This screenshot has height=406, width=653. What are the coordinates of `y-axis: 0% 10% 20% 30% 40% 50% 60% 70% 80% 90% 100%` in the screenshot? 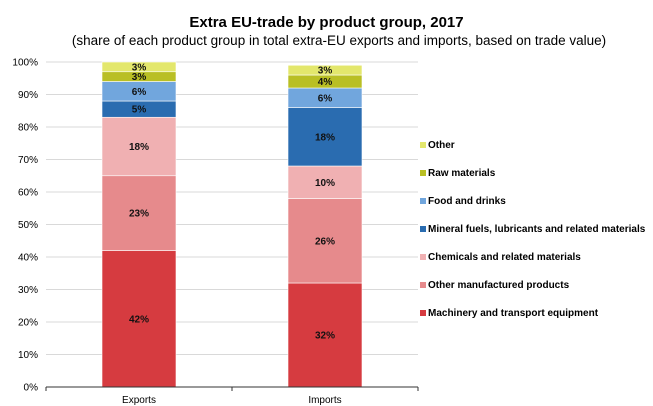 It's located at (25, 226).